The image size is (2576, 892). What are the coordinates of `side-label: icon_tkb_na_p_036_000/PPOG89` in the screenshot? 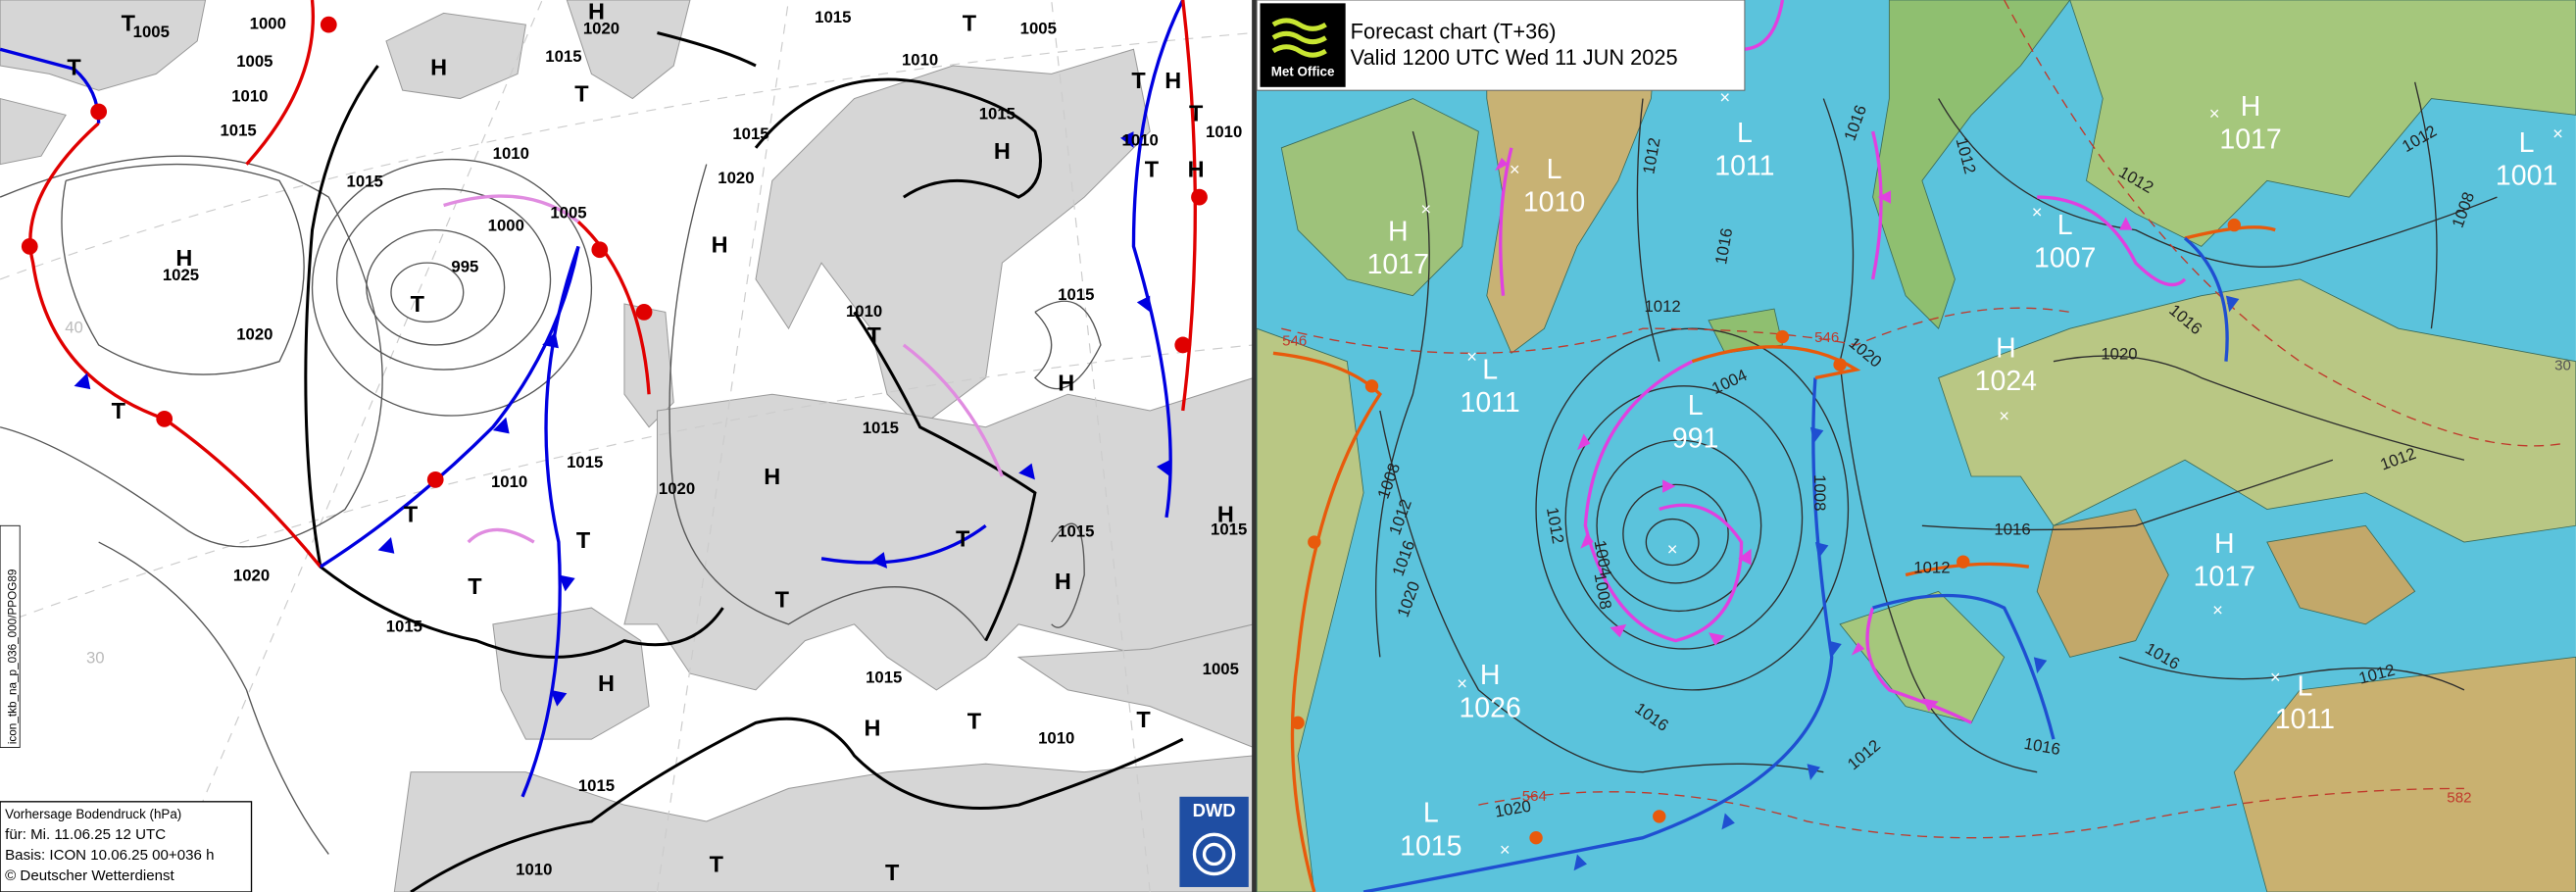 It's located at (13, 657).